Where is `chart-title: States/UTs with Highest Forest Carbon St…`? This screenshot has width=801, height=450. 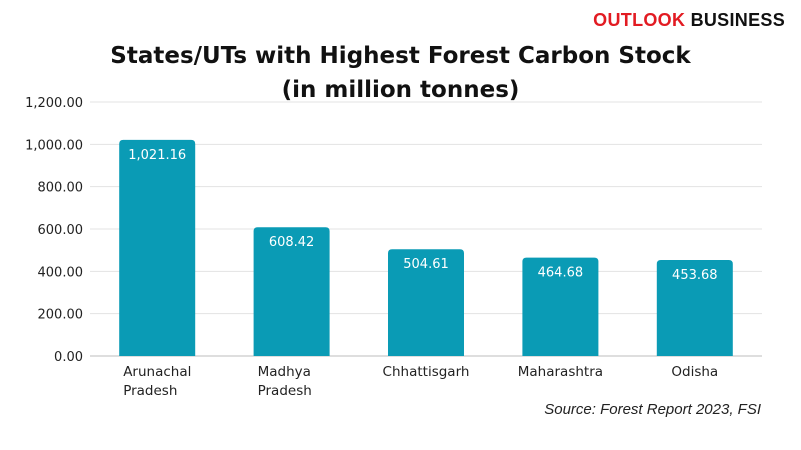 chart-title: States/UTs with Highest Forest Carbon St… is located at coordinates (400, 56).